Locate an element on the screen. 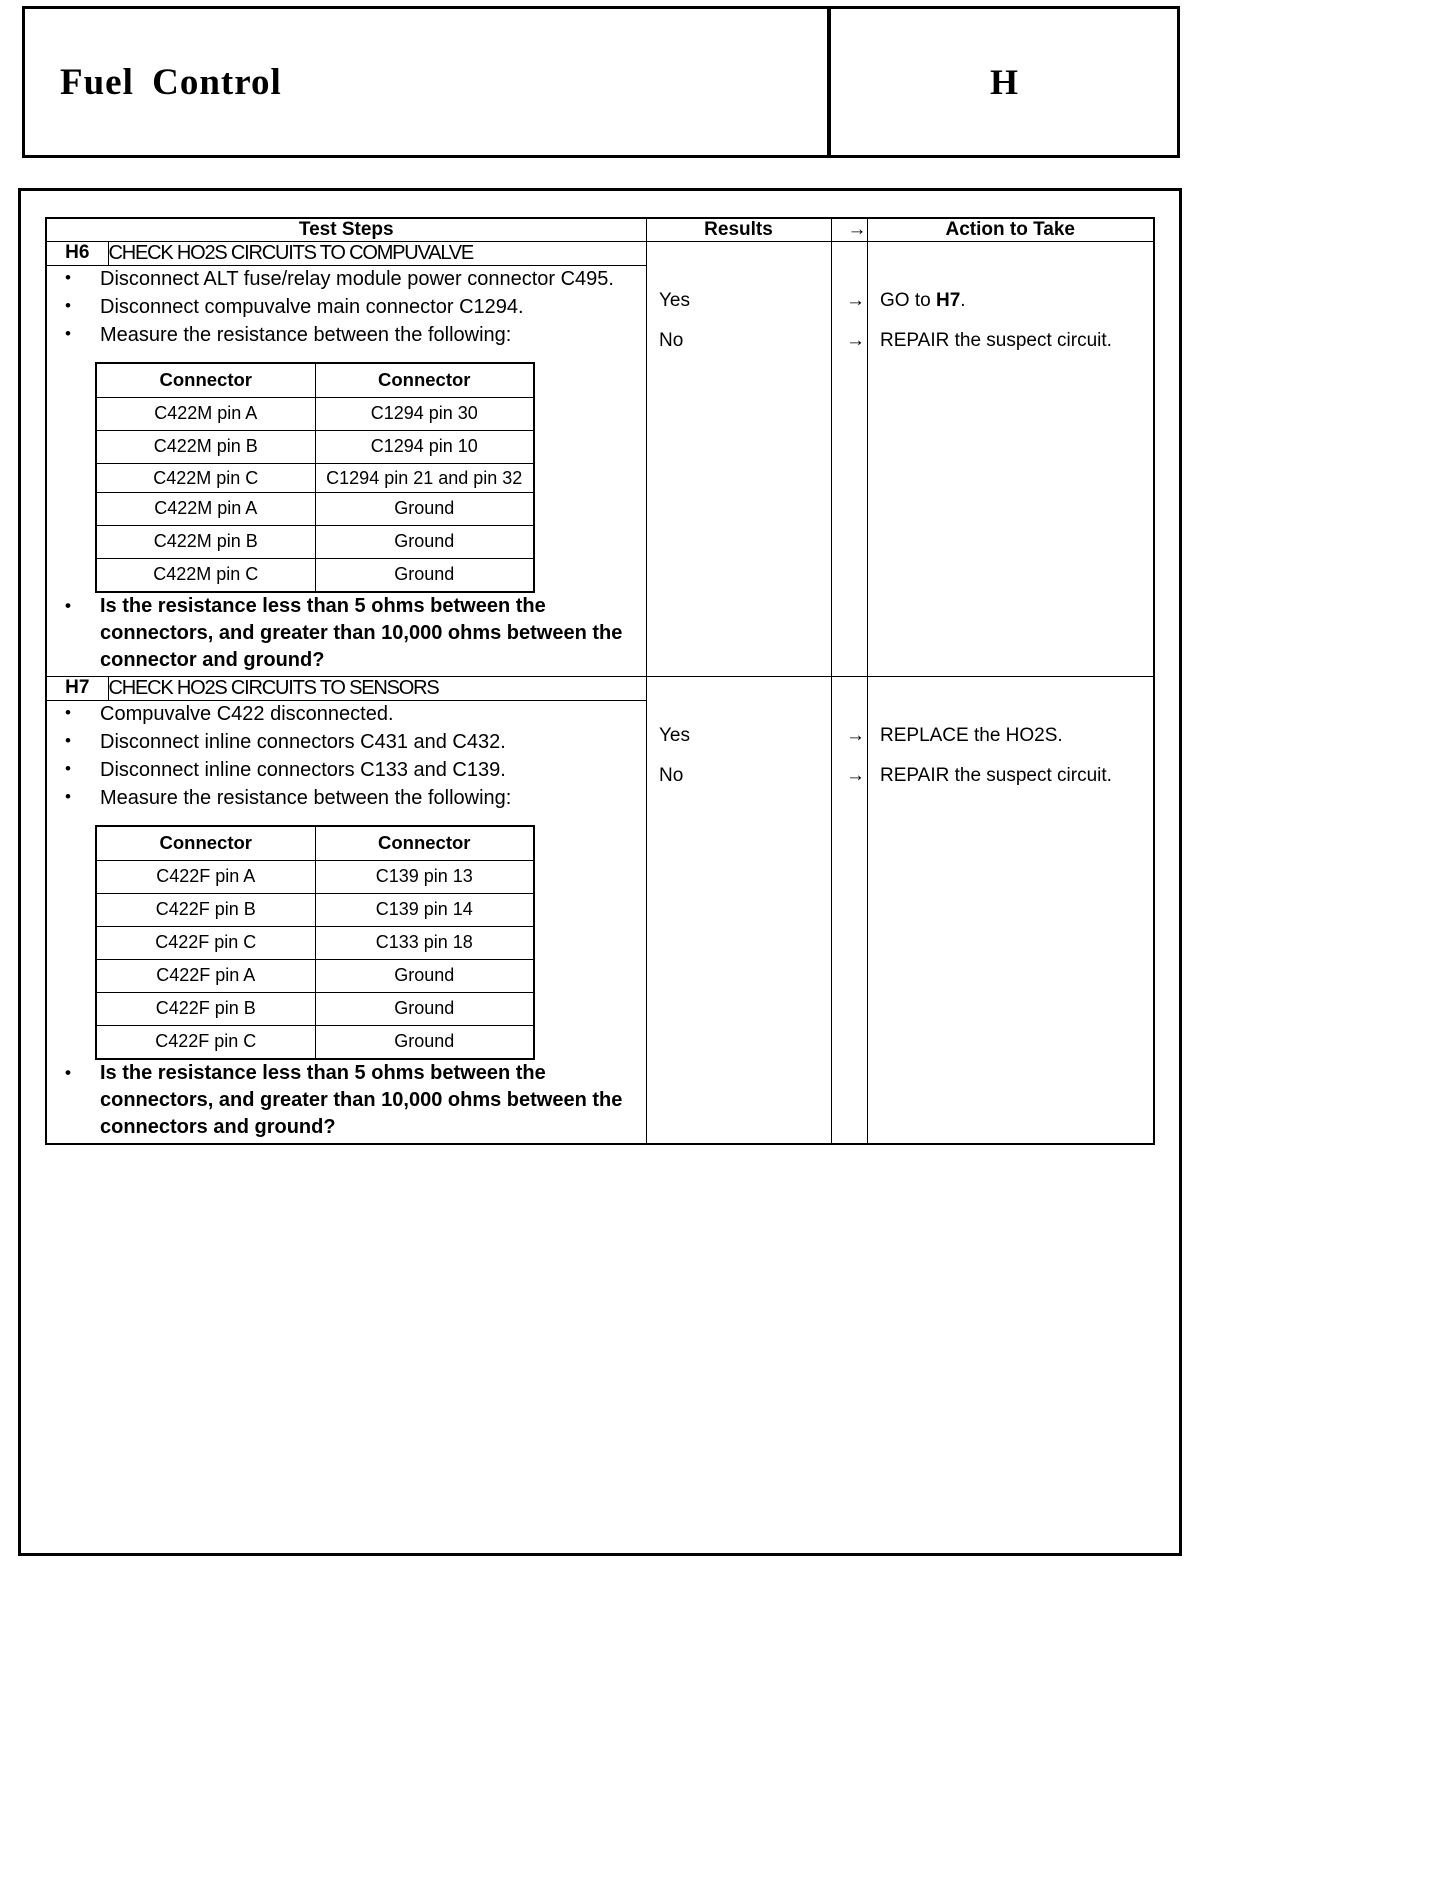 This screenshot has width=1456, height=1888. page-header: Fuel Control H is located at coordinates (601, 82).